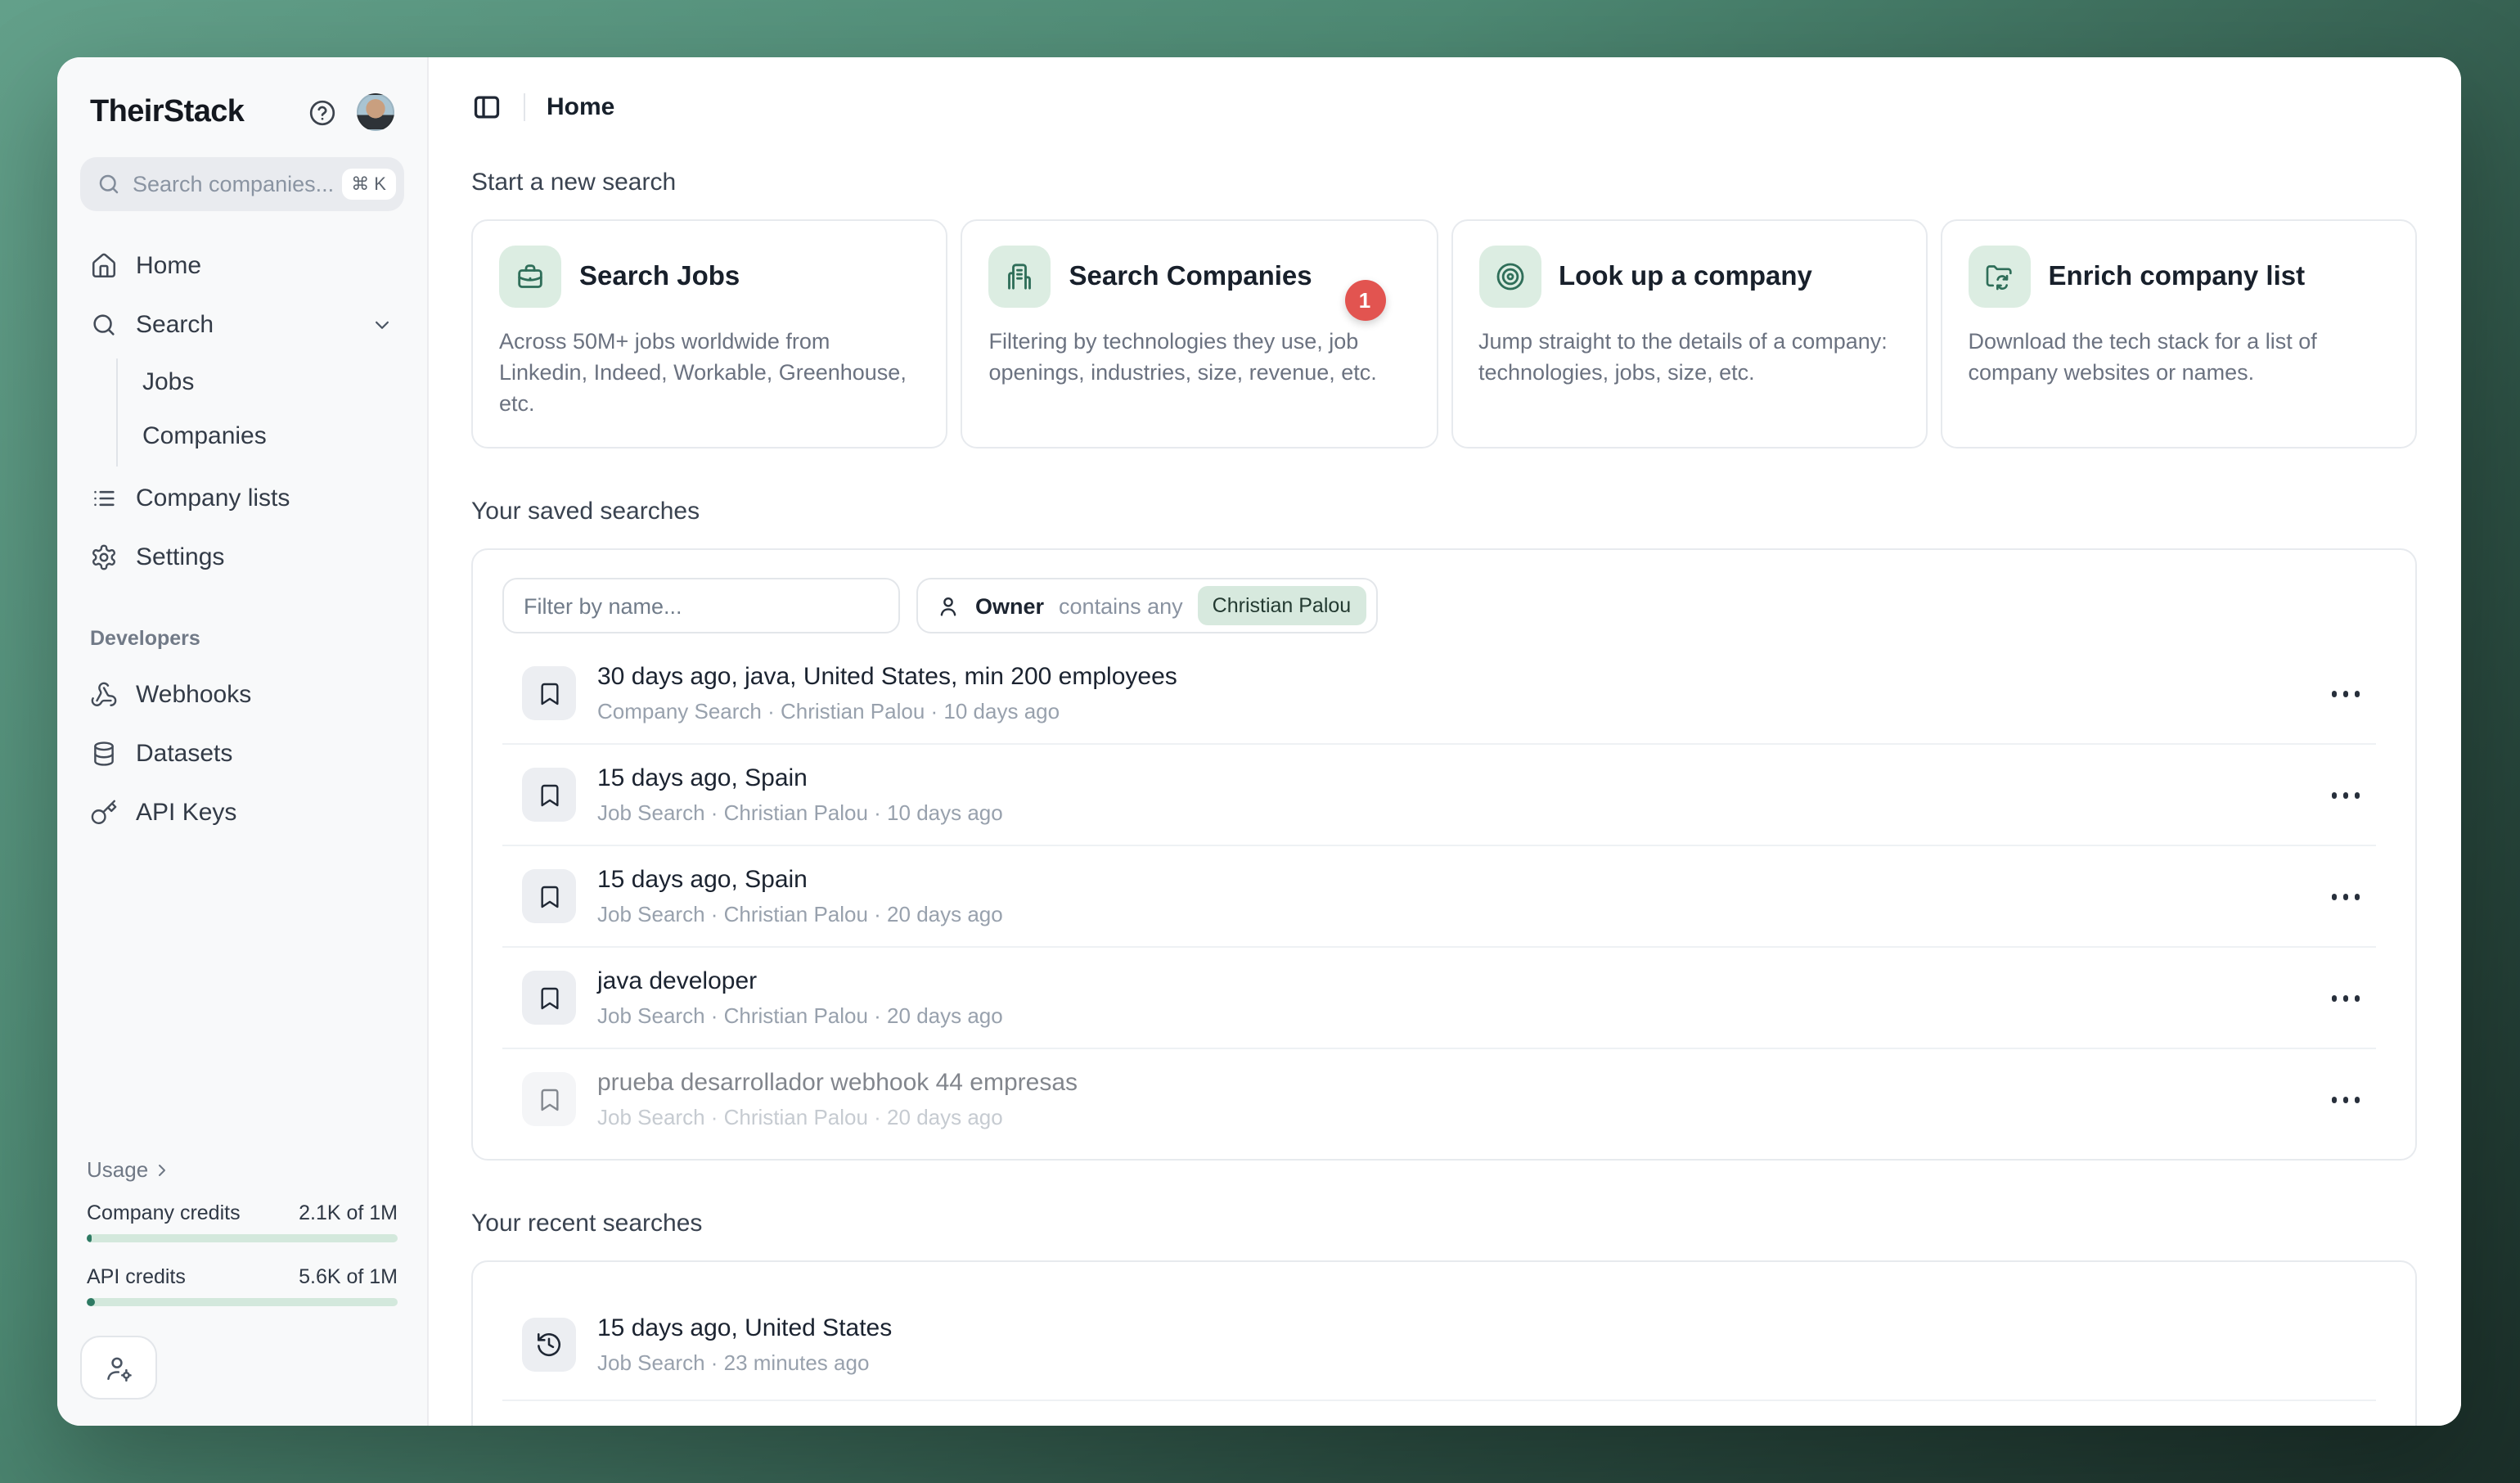 The image size is (2520, 1483). Describe the element at coordinates (1121, 606) in the screenshot. I see `owner-filter-operator: contains any` at that location.